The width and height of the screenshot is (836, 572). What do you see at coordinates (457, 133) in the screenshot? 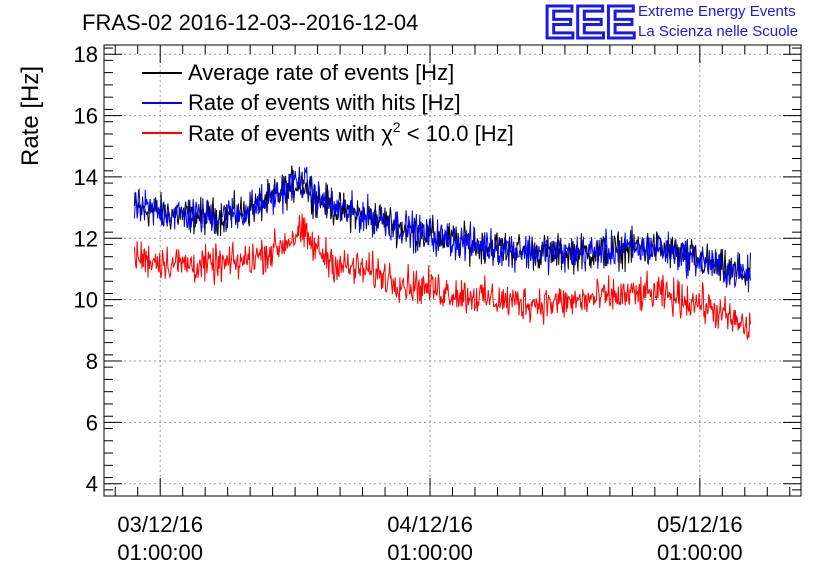
I see `legend-chi2-suffix: < 10.0 [Hz]` at bounding box center [457, 133].